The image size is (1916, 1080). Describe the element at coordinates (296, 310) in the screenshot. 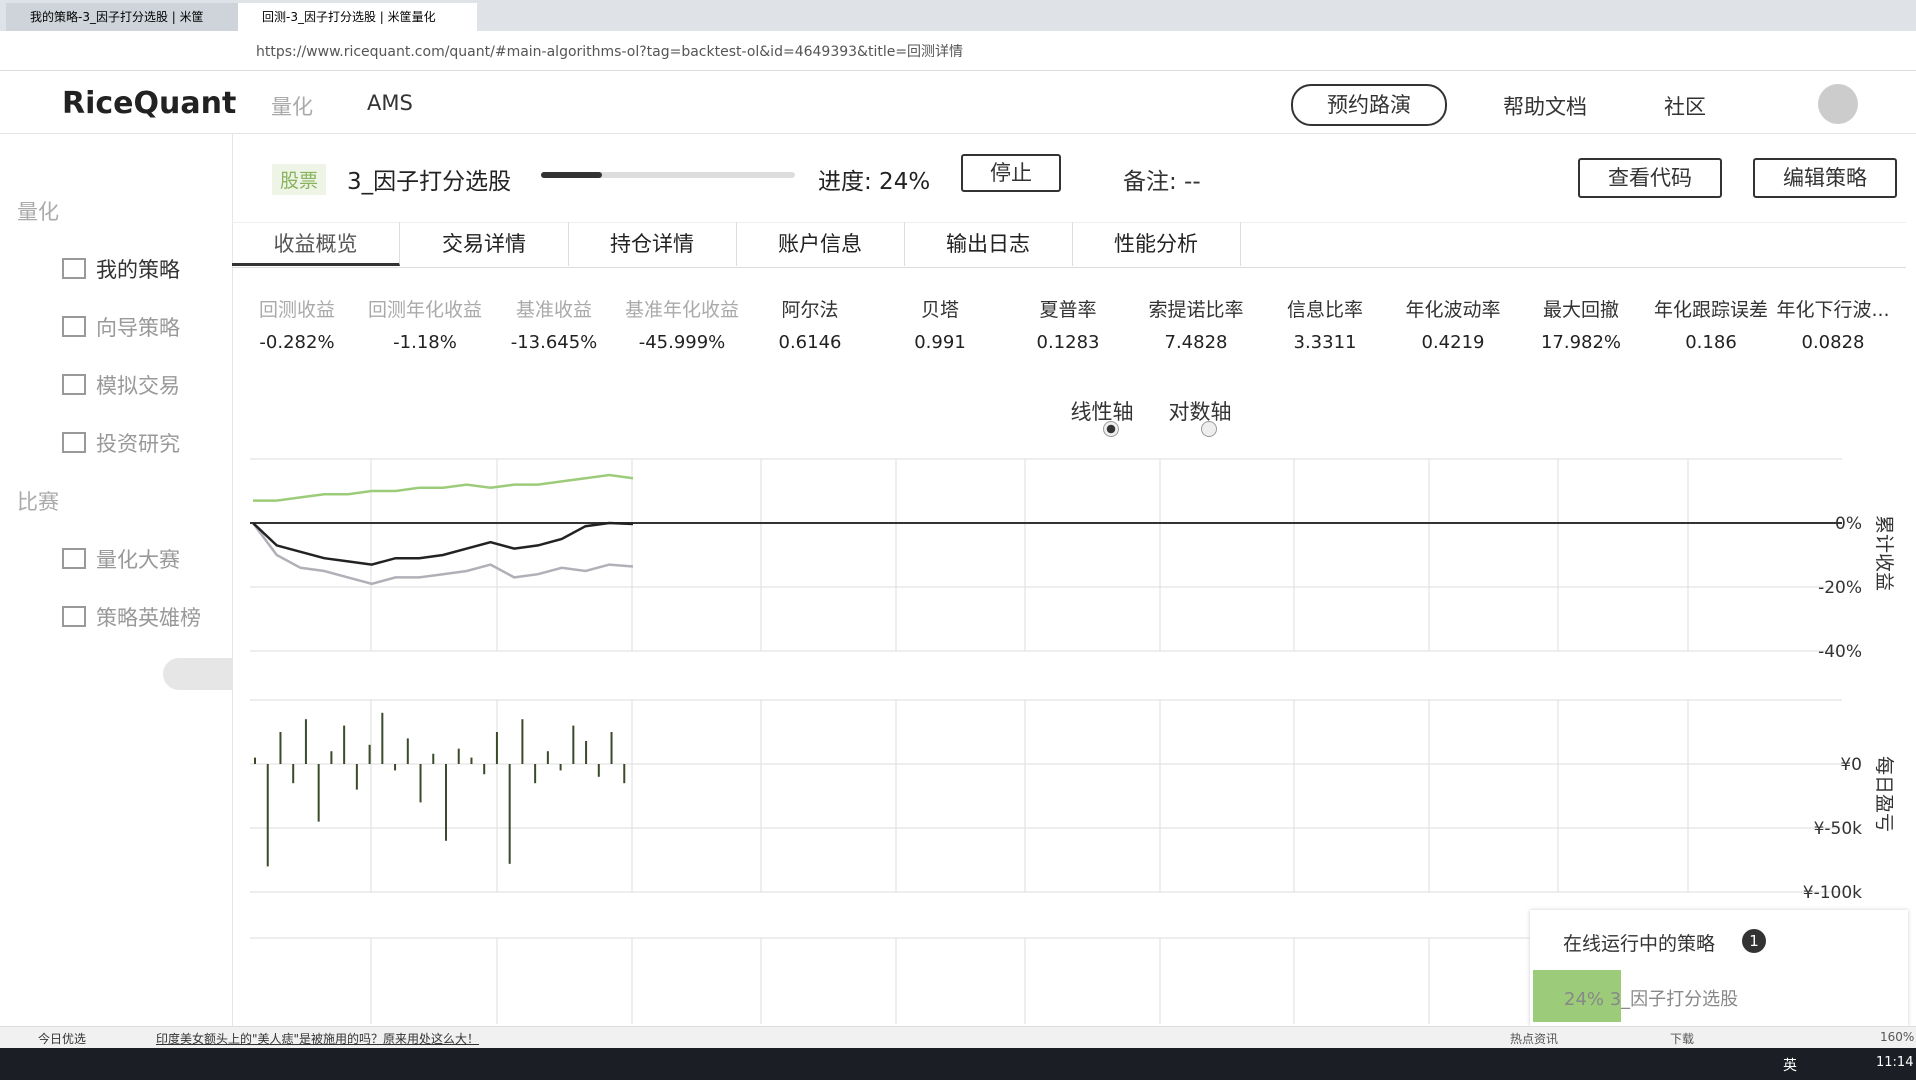

I see `metric-label: 回测收益` at that location.